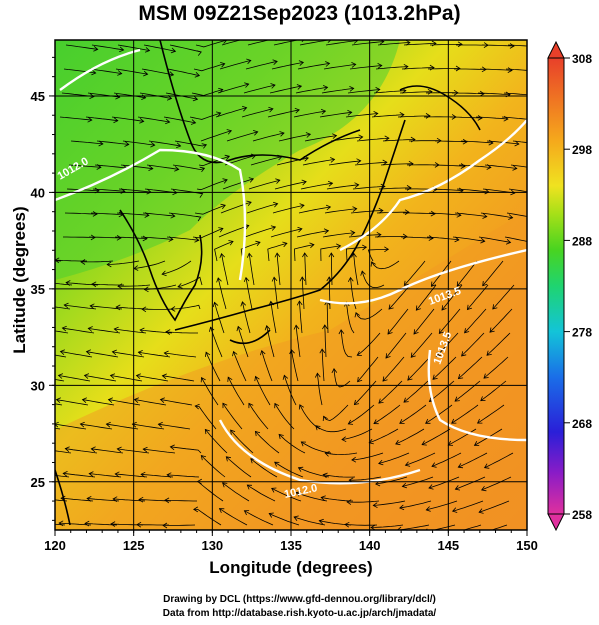 The height and width of the screenshot is (625, 599). Describe the element at coordinates (212, 545) in the screenshot. I see `x-tick-label: 130` at that location.